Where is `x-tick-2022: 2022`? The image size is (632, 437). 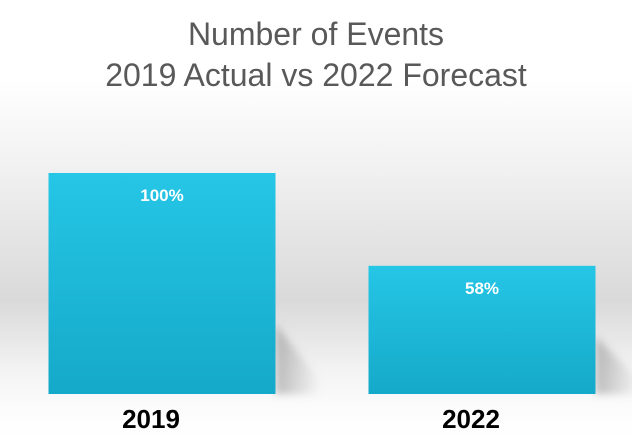
x-tick-2022: 2022 is located at coordinates (471, 419).